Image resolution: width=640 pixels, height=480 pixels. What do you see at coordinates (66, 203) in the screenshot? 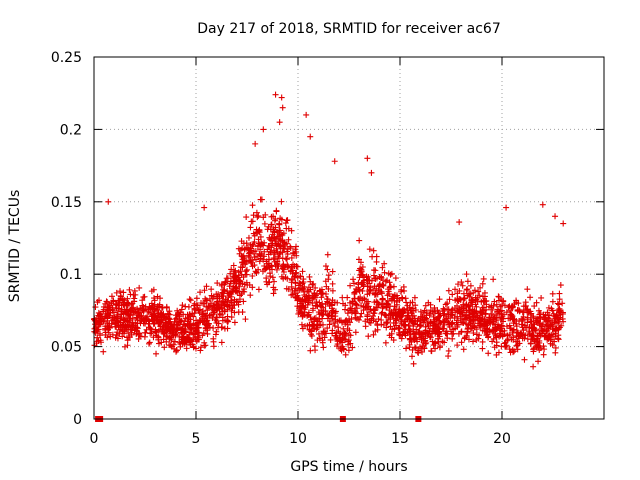
I see `y-tick-label: 0.15` at bounding box center [66, 203].